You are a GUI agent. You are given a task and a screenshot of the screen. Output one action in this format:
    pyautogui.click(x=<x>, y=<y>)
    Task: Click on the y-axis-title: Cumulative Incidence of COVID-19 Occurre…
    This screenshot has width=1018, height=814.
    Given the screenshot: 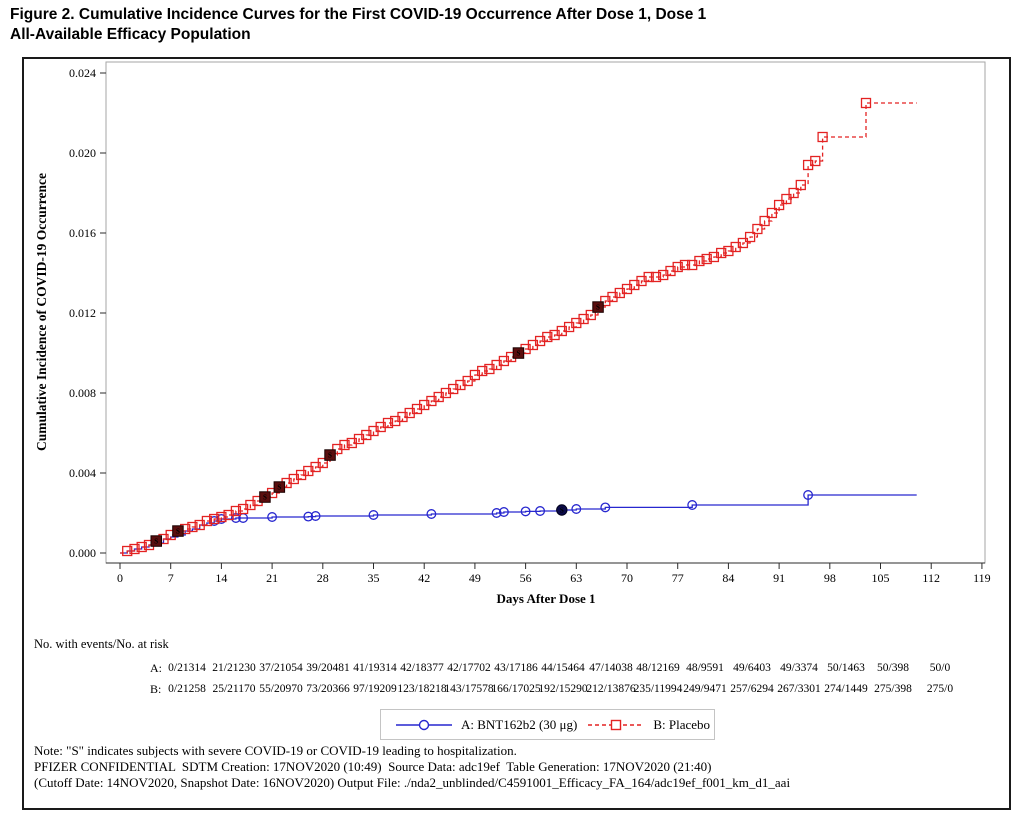 What is the action you would take?
    pyautogui.click(x=41, y=312)
    